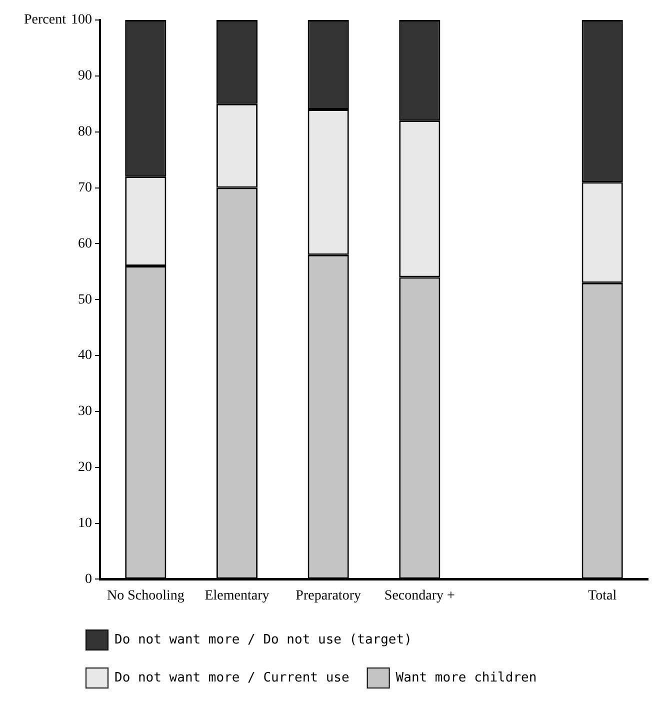 The image size is (668, 715). What do you see at coordinates (420, 596) in the screenshot?
I see `x-tick-label: Secondary +` at bounding box center [420, 596].